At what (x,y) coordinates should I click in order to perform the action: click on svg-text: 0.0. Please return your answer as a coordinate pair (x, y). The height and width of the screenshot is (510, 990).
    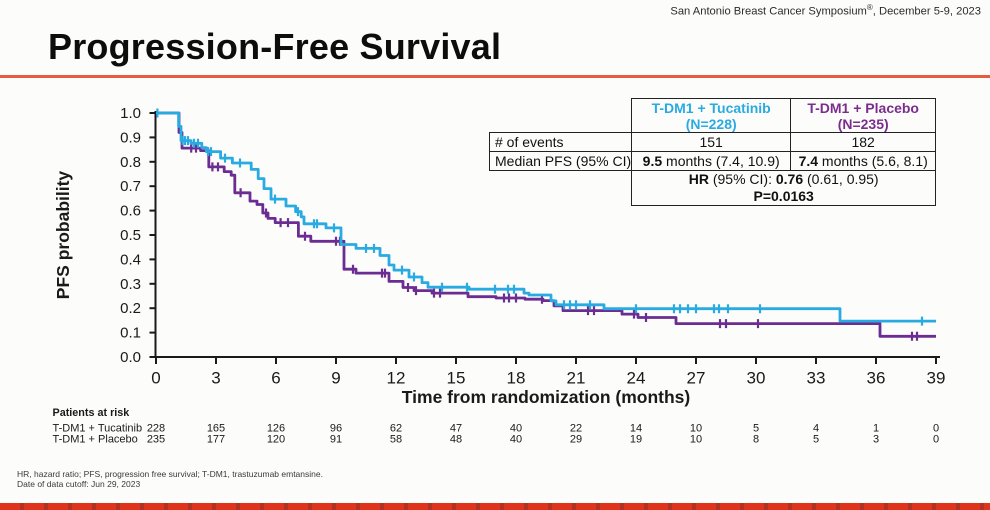
    Looking at the image, I should click on (130, 357).